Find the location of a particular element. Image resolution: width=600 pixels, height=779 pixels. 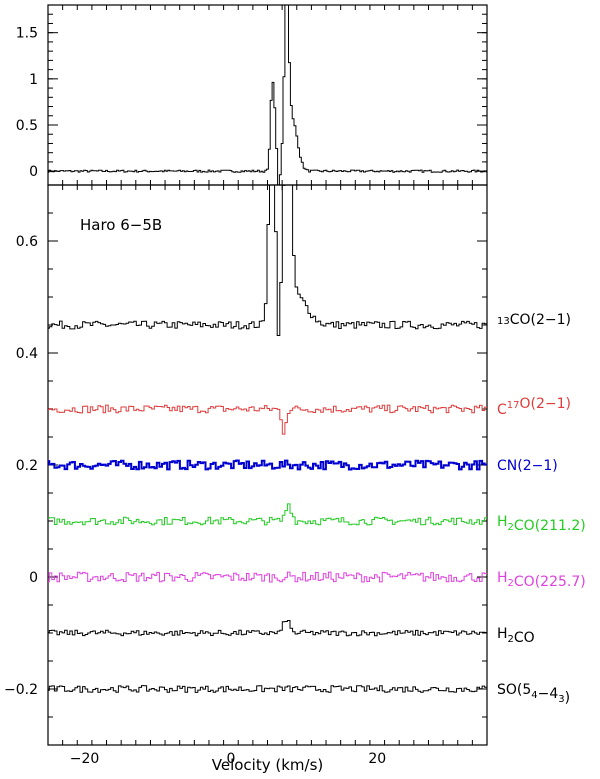

series-label: 13CO(2−1) is located at coordinates (534, 320).